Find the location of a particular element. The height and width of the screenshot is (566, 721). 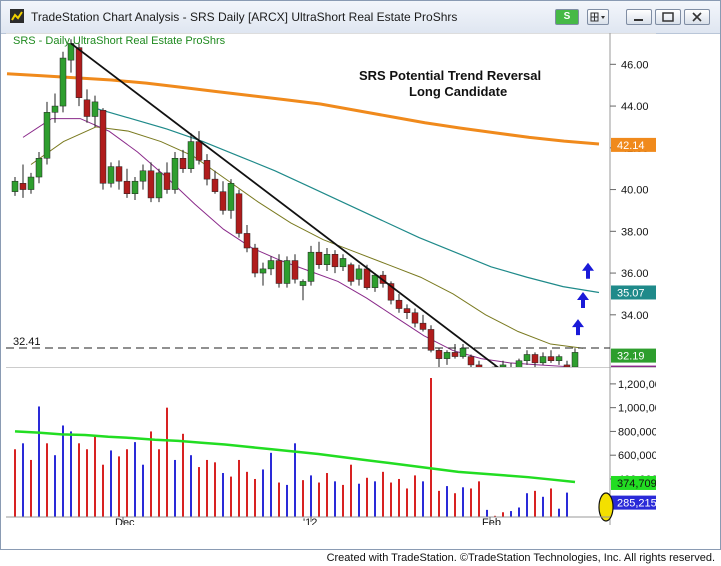

close-button is located at coordinates (697, 17).